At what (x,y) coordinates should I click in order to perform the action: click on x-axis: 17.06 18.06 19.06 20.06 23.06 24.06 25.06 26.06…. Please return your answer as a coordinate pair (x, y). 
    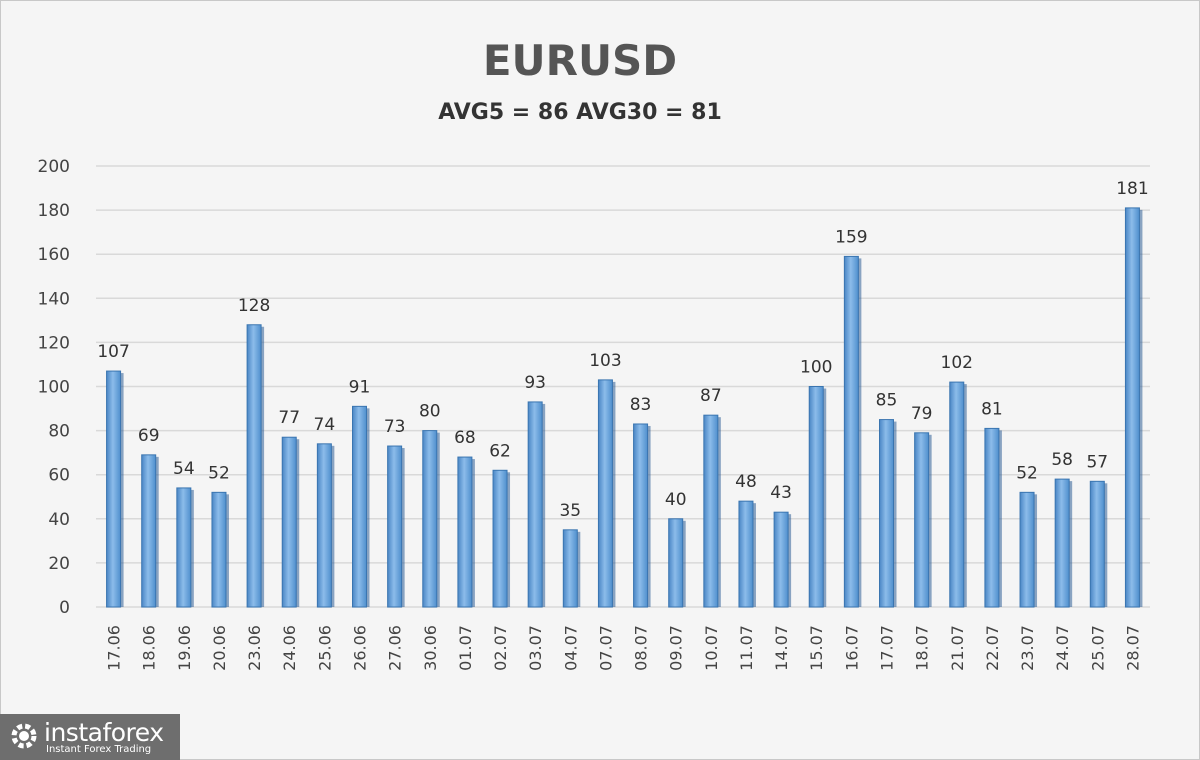
    Looking at the image, I should click on (624, 648).